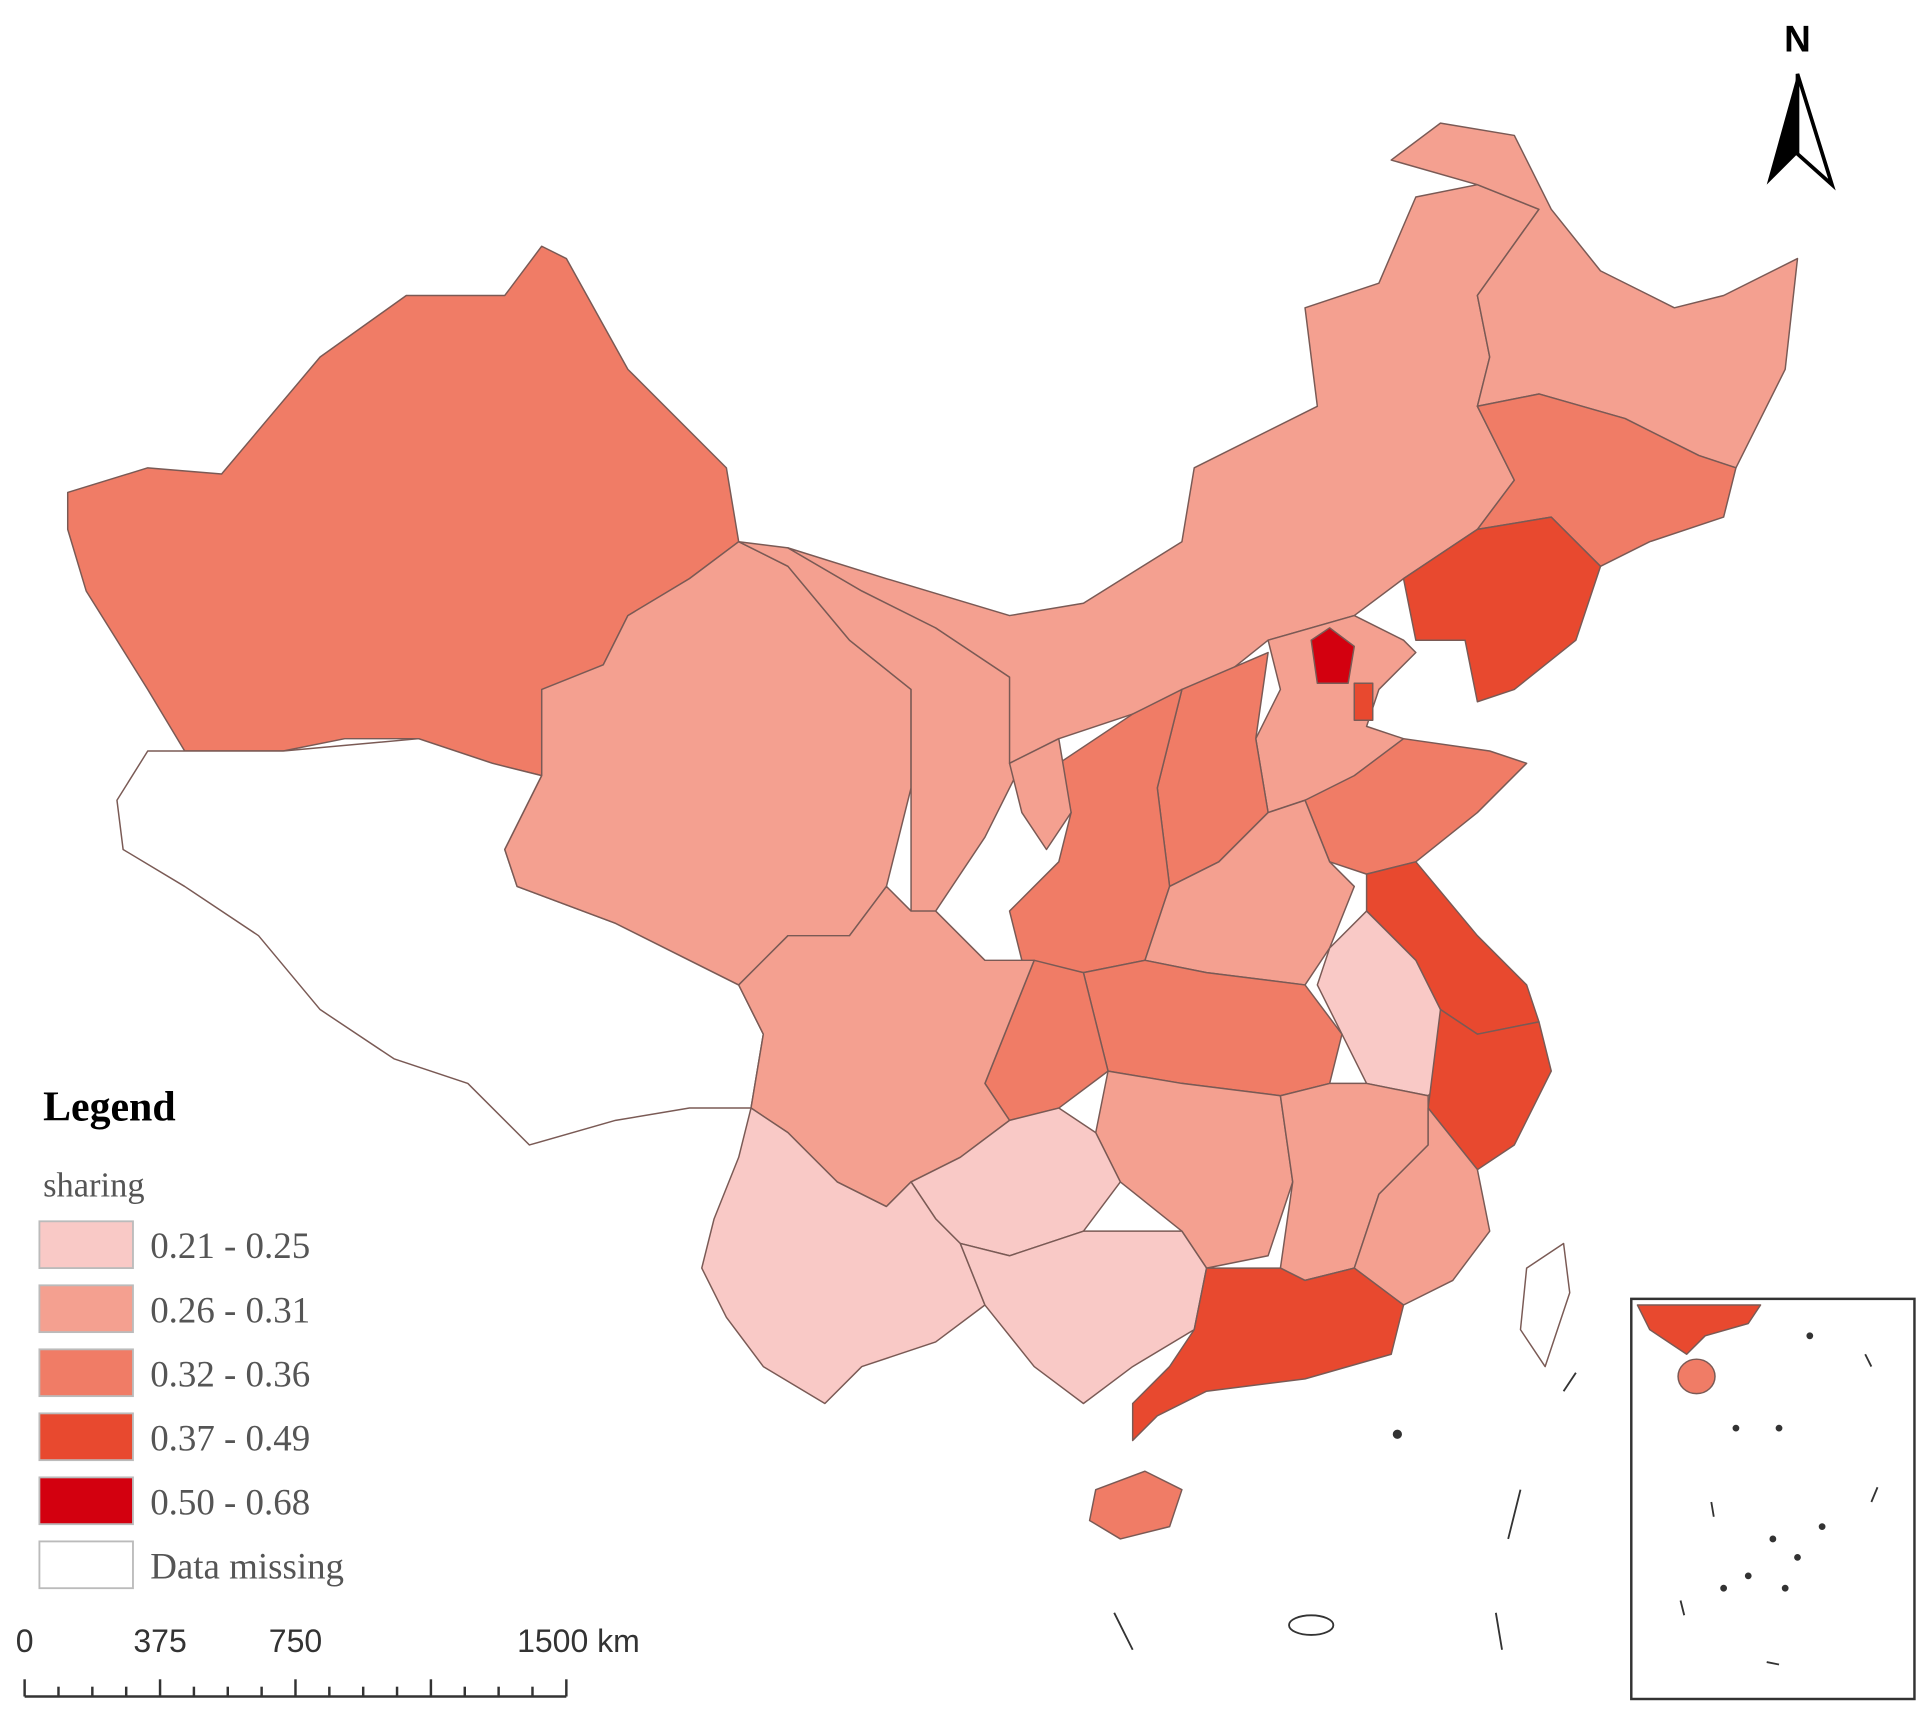 Image resolution: width=1928 pixels, height=1715 pixels. I want to click on province-missing, so click(1545, 1305).